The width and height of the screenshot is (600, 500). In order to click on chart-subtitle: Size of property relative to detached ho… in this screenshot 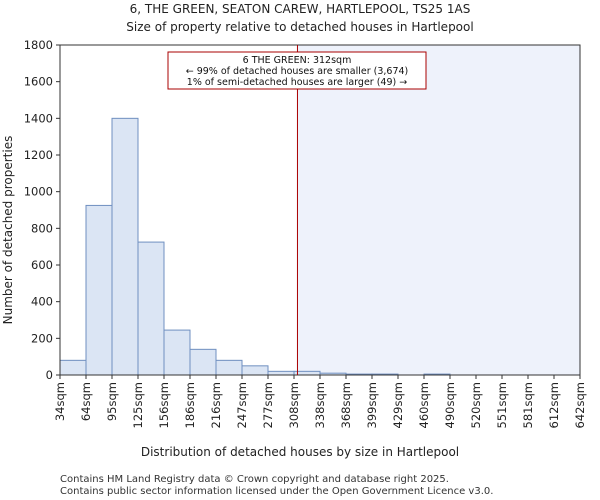, I will do `click(299, 27)`.